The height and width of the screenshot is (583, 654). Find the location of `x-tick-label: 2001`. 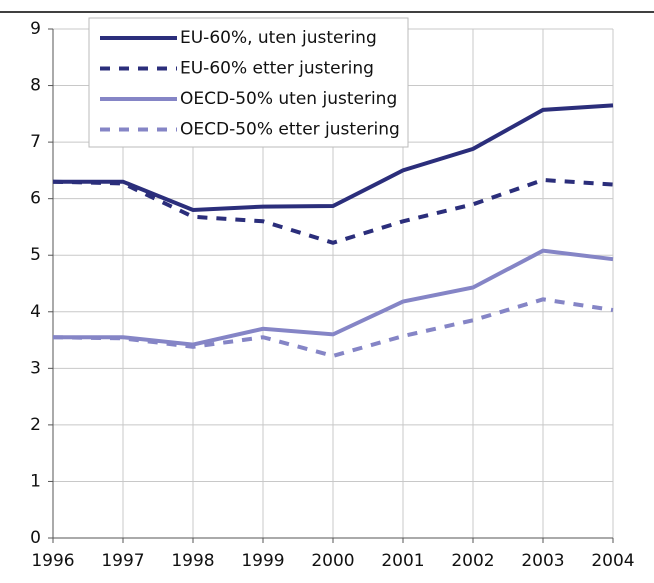

x-tick-label: 2001 is located at coordinates (402, 561).